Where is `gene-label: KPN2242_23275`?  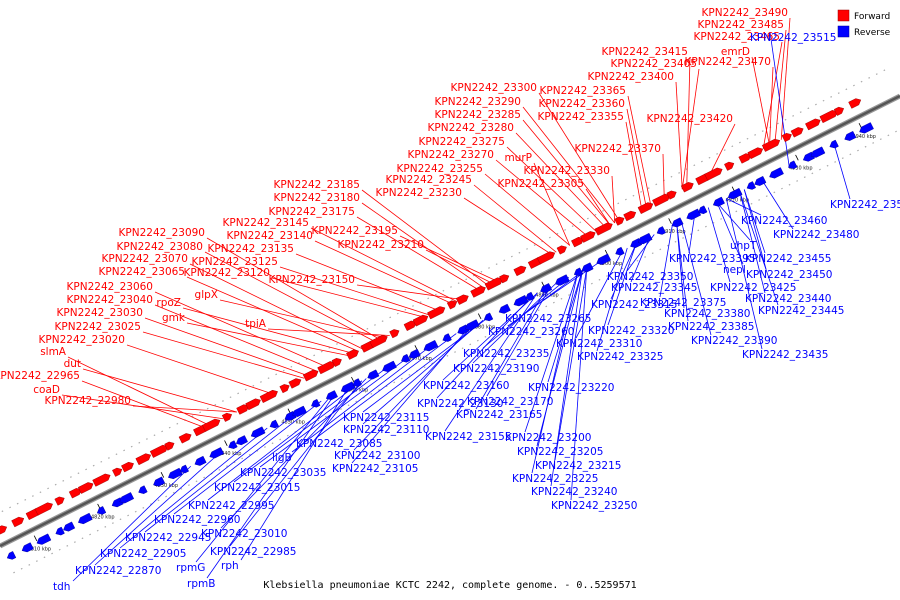
gene-label: KPN2242_23275 is located at coordinates (462, 142).